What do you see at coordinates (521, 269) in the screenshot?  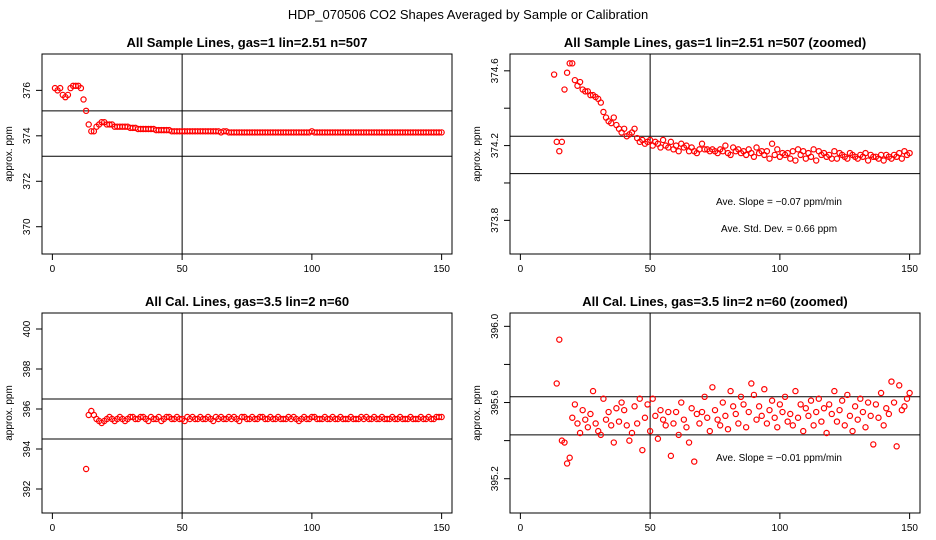 I see `x-tick-label: 0` at bounding box center [521, 269].